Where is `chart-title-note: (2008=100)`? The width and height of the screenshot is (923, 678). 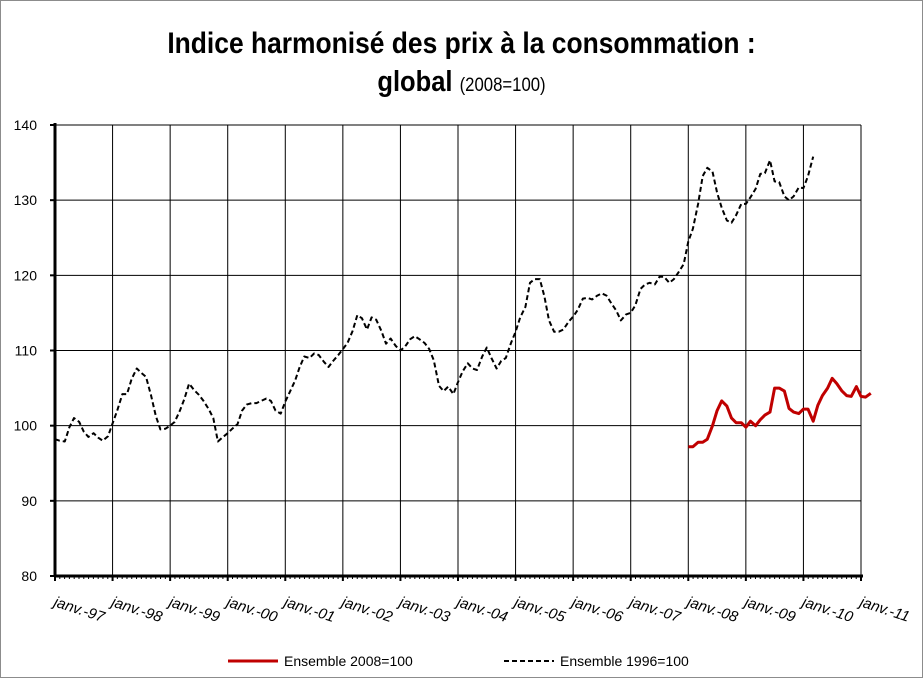
chart-title-note: (2008=100) is located at coordinates (502, 85).